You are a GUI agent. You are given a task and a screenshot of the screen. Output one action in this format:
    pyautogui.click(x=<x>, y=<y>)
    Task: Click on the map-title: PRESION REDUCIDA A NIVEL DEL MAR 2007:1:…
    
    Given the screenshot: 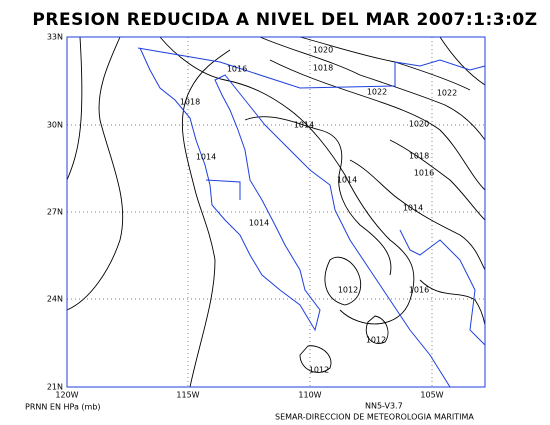 What is the action you would take?
    pyautogui.click(x=284, y=20)
    